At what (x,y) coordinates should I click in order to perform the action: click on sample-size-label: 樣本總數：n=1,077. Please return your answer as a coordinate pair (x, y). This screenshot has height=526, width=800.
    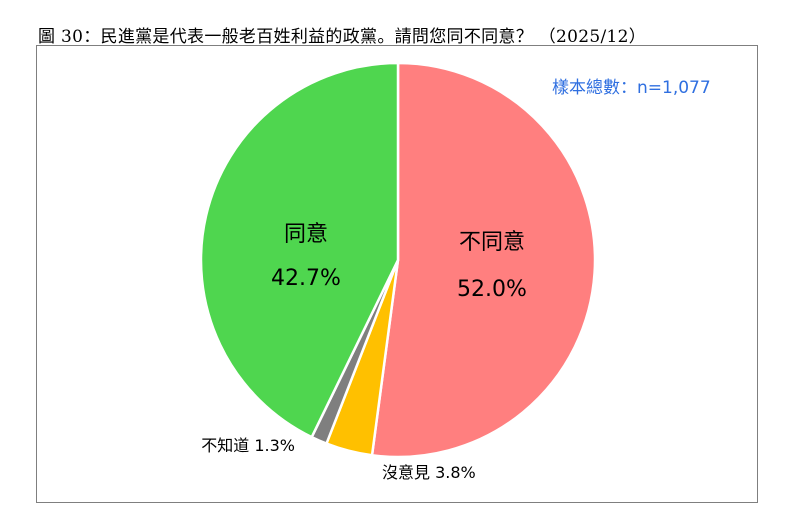
    Looking at the image, I should click on (631, 88).